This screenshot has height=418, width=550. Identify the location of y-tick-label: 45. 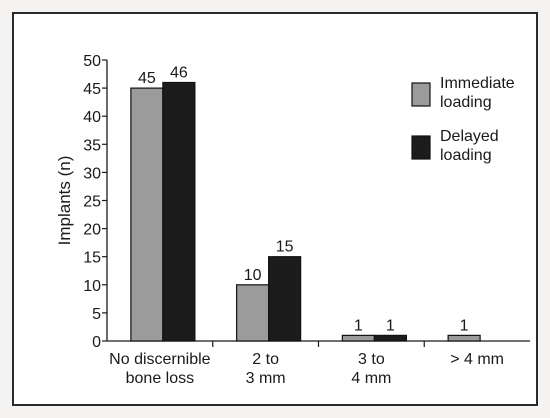
(92, 89).